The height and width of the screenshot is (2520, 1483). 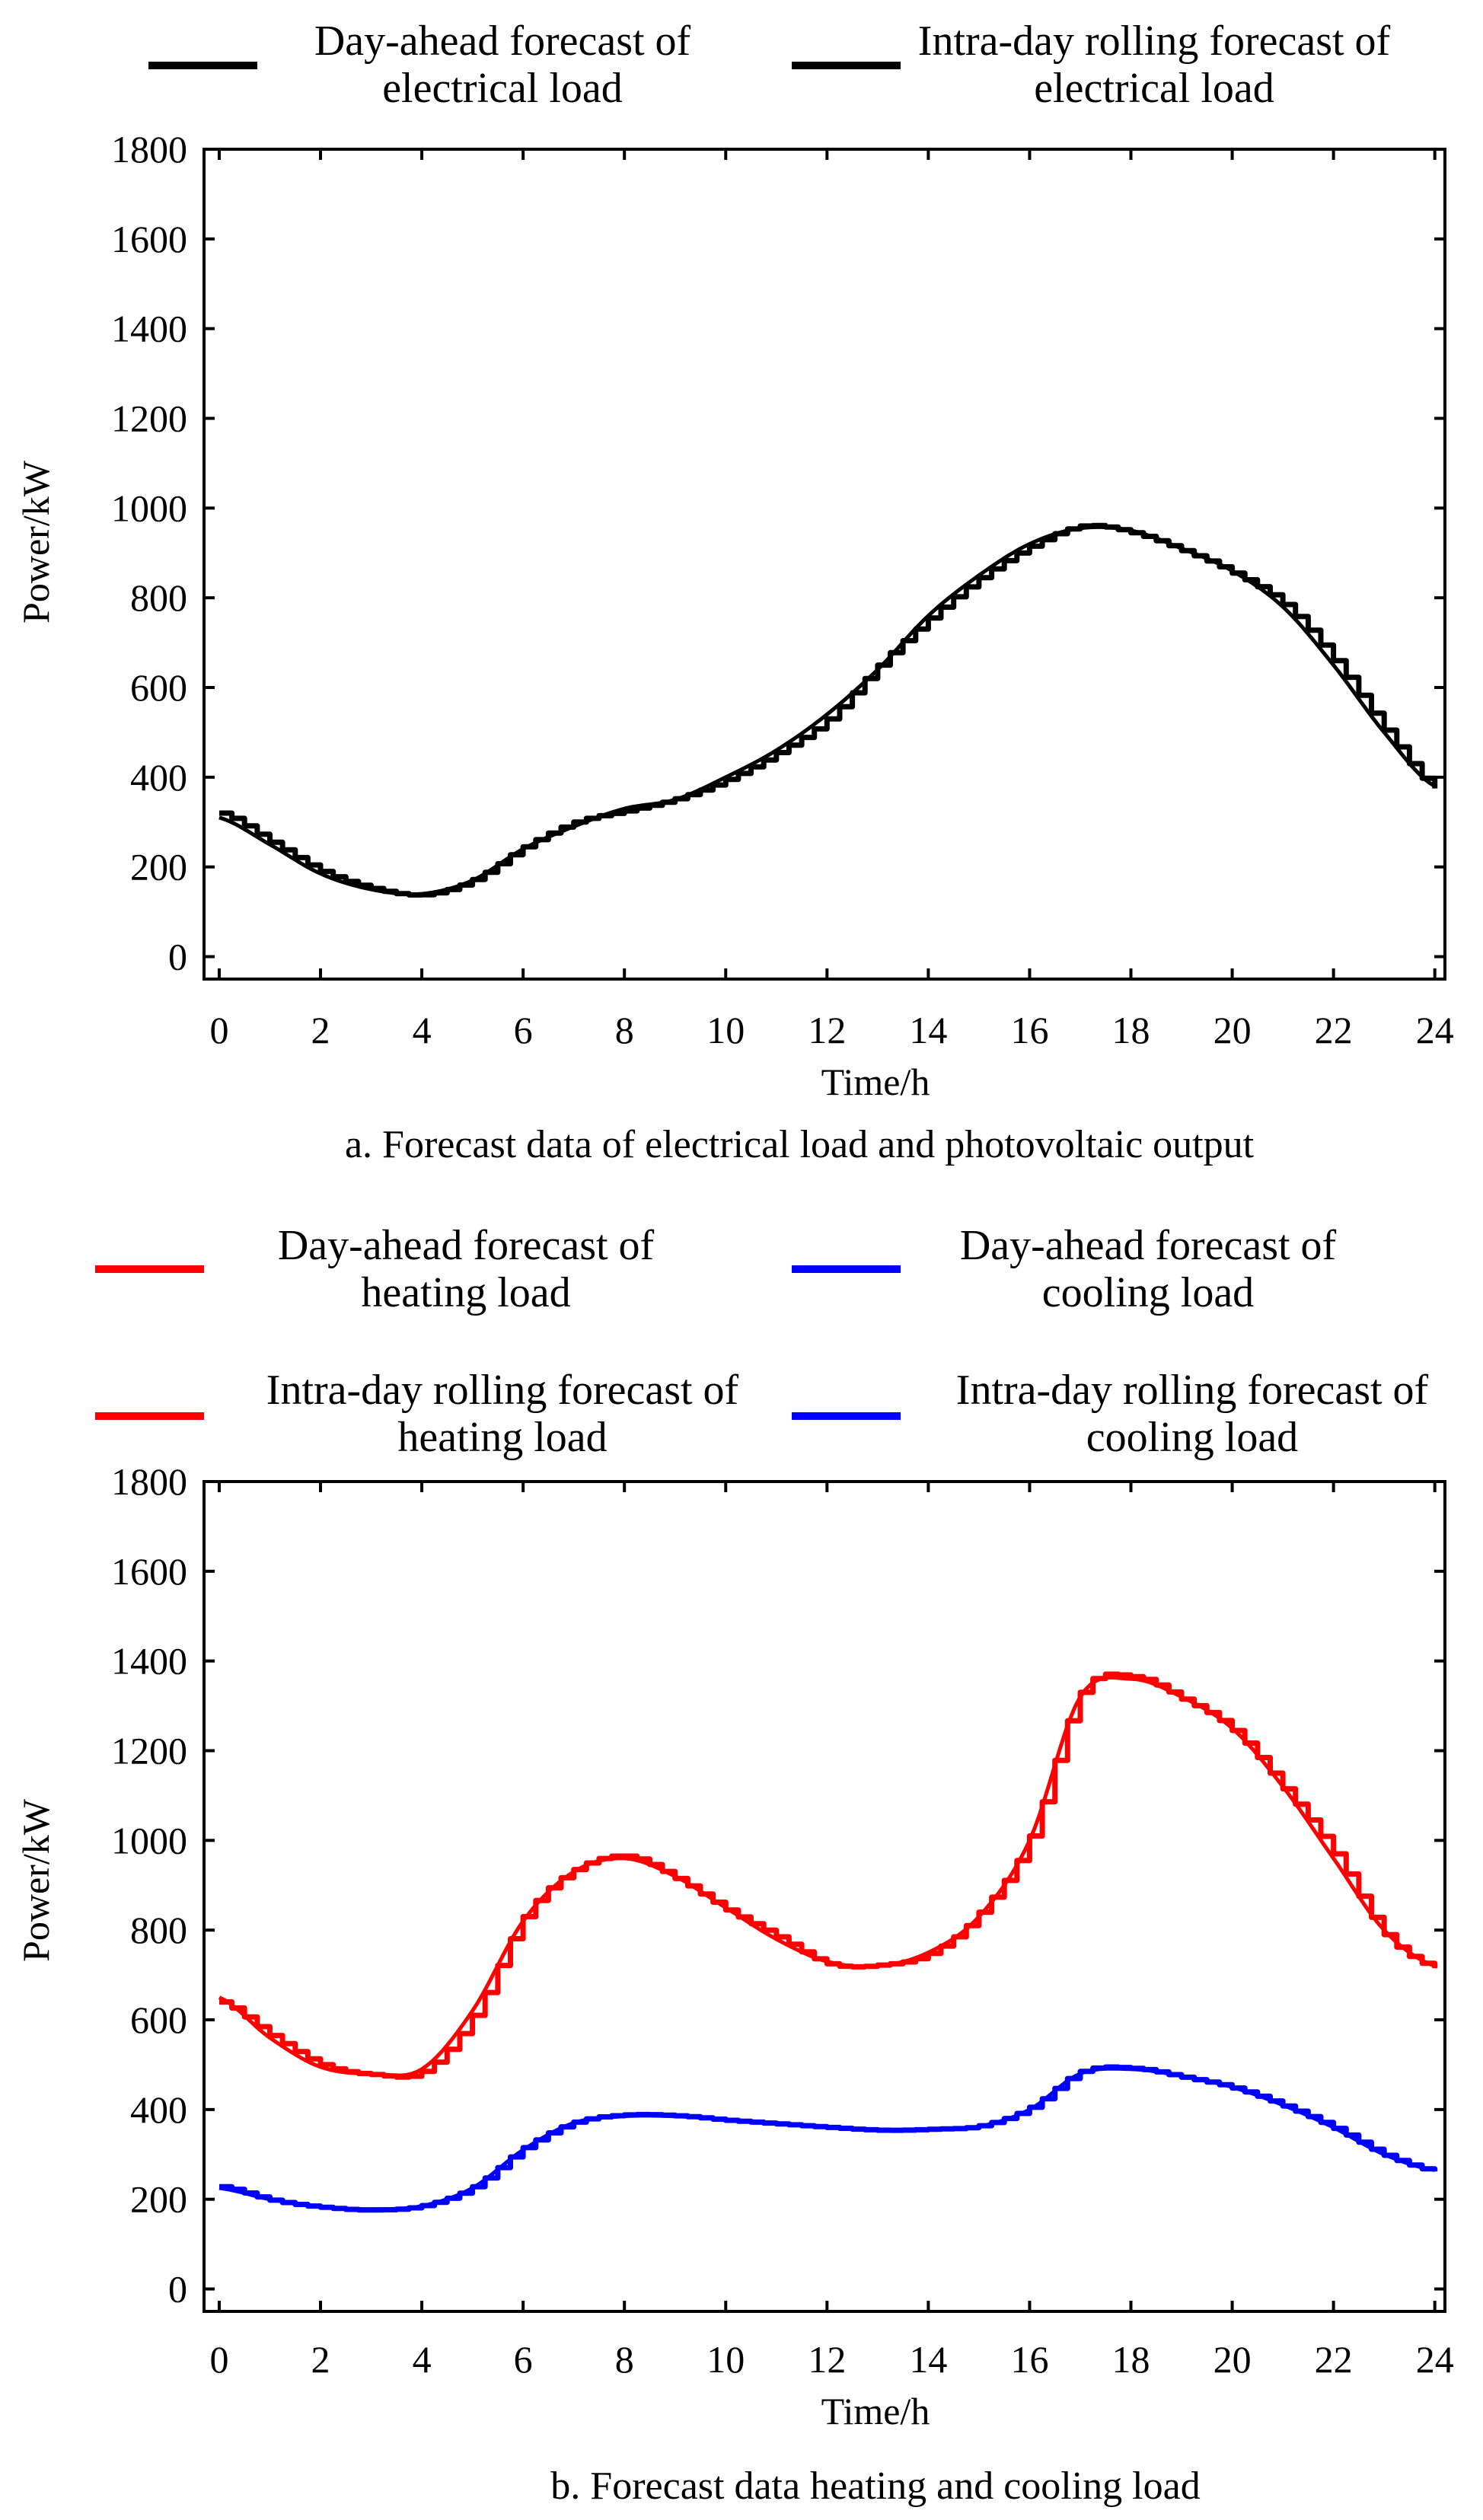 What do you see at coordinates (502, 41) in the screenshot?
I see `legend-label-day-ahead-electrical-line1: Day-ahead forecast of` at bounding box center [502, 41].